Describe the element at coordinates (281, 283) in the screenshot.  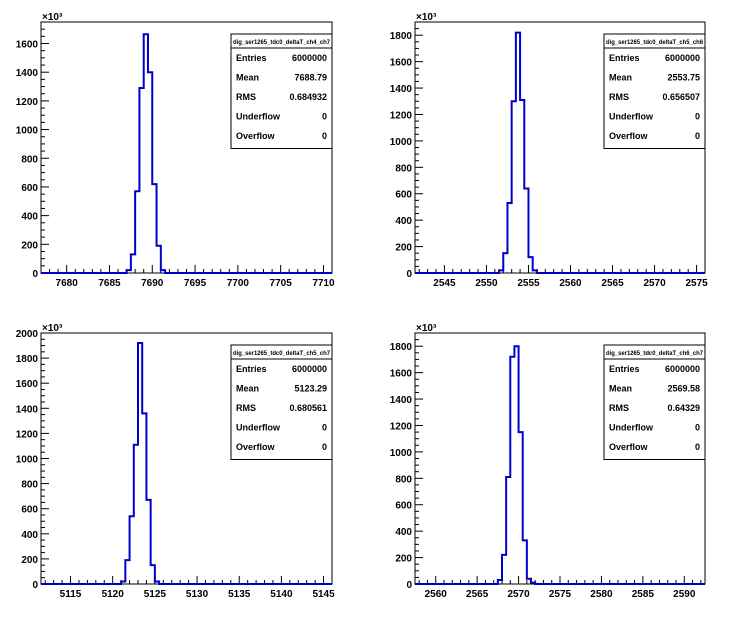
I see `x-tick-label: 7705` at that location.